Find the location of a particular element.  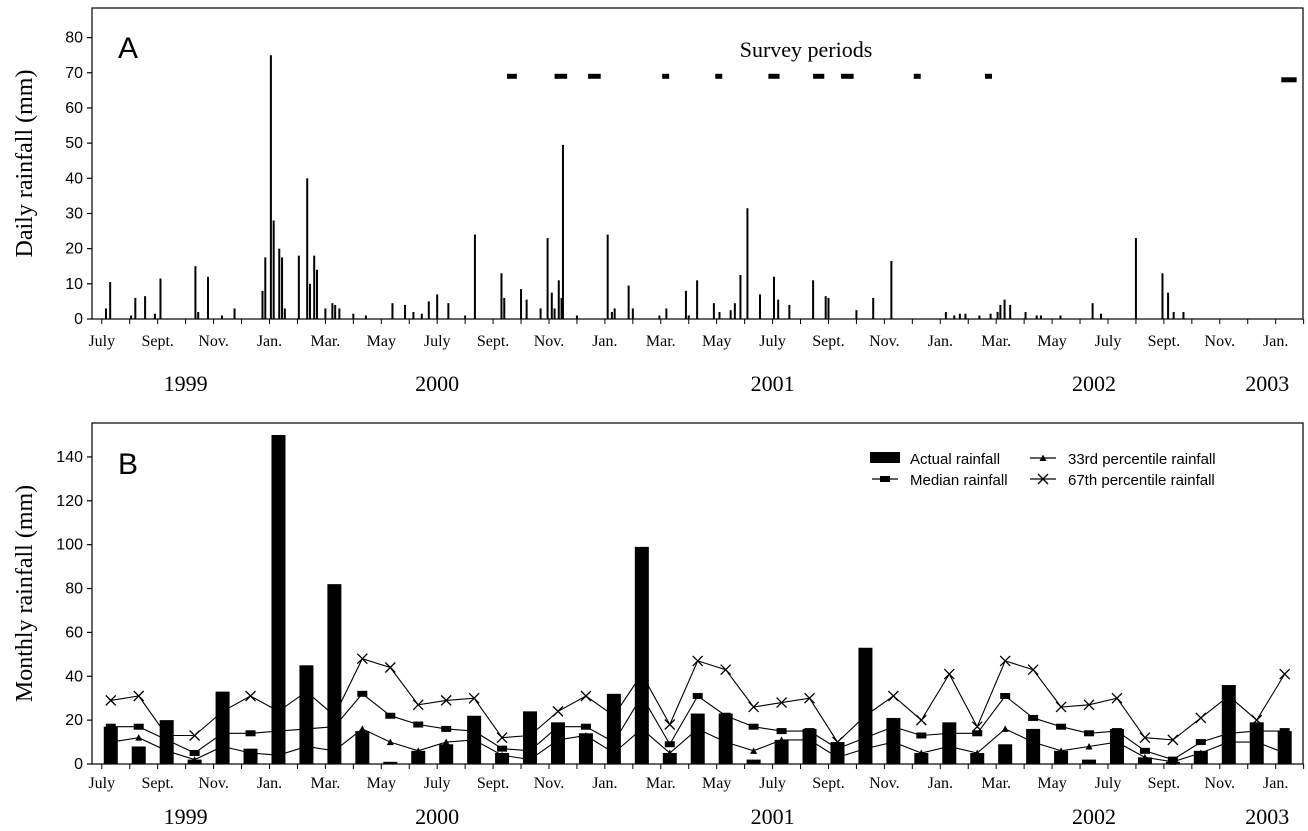

y-tick-label: 120 is located at coordinates (69, 501).